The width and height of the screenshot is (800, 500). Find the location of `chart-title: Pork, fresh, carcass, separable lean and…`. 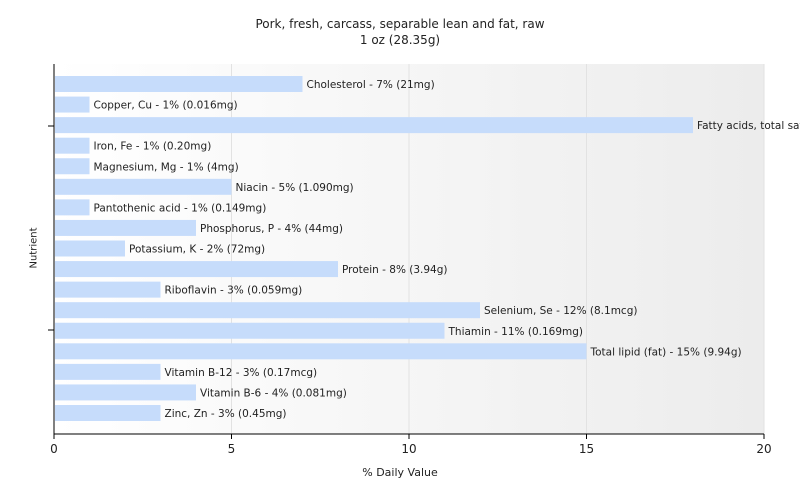

chart-title: Pork, fresh, carcass, separable lean and… is located at coordinates (400, 24).